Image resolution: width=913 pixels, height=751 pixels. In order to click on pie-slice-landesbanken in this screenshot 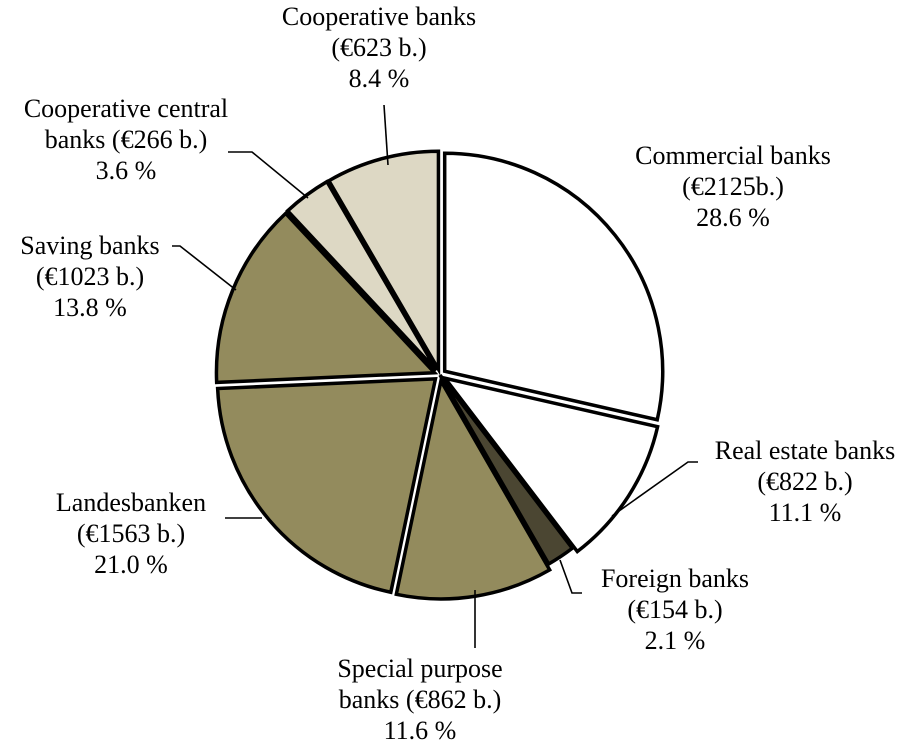, I will do `click(326, 486)`.